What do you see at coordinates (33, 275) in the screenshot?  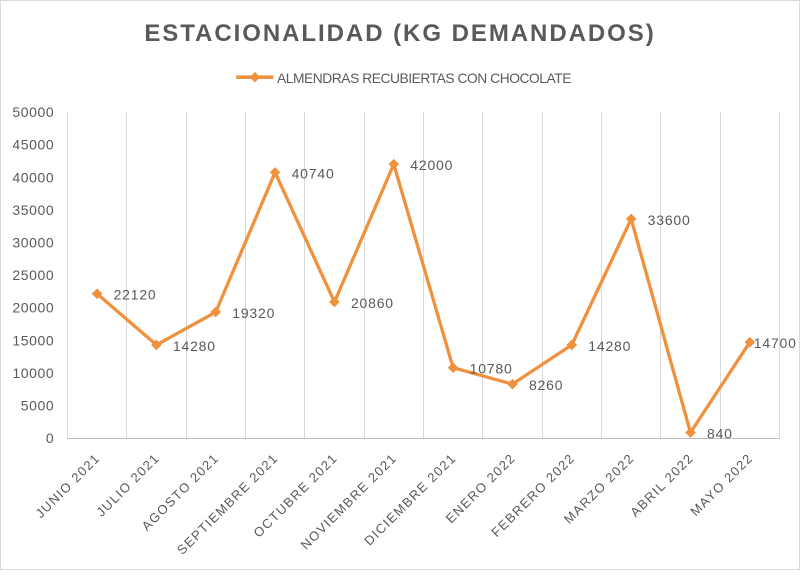 I see `svg-text: 25000` at bounding box center [33, 275].